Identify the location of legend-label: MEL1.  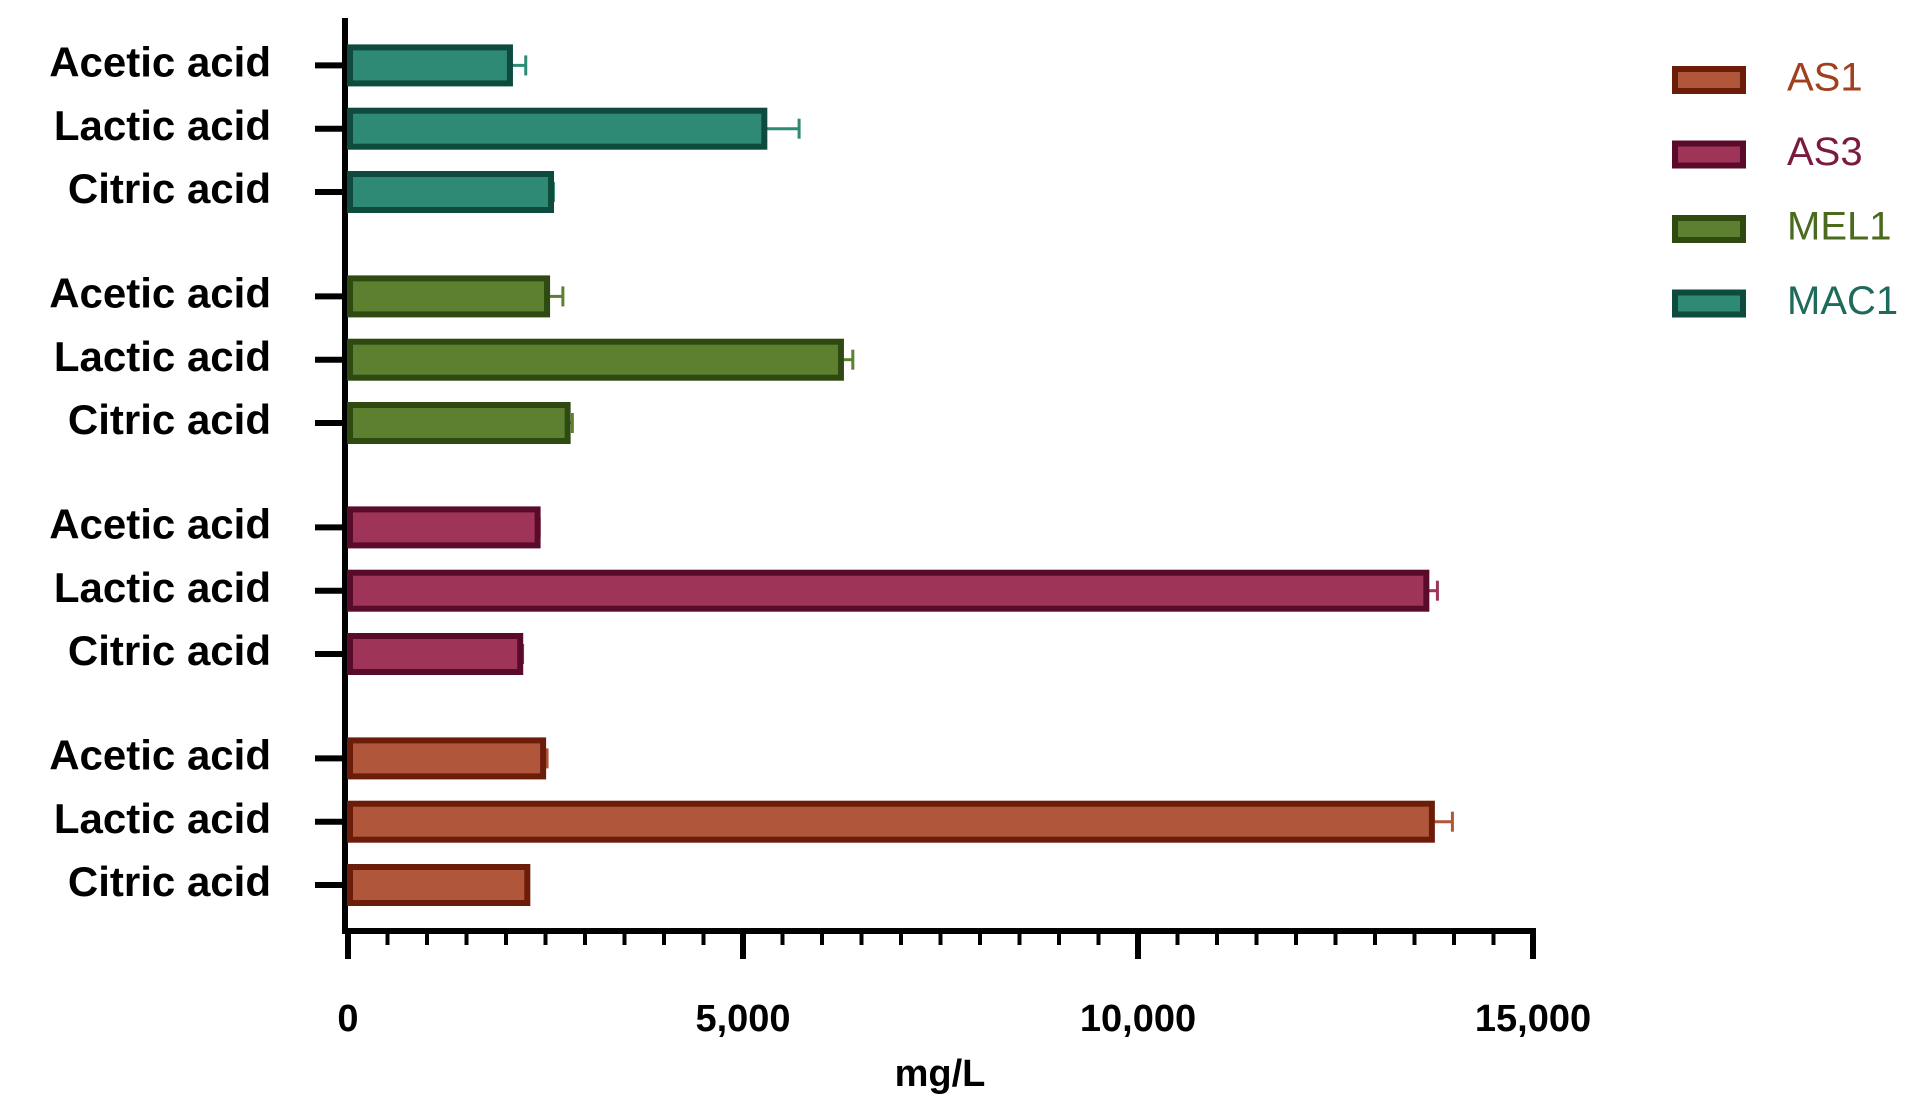
(1839, 227).